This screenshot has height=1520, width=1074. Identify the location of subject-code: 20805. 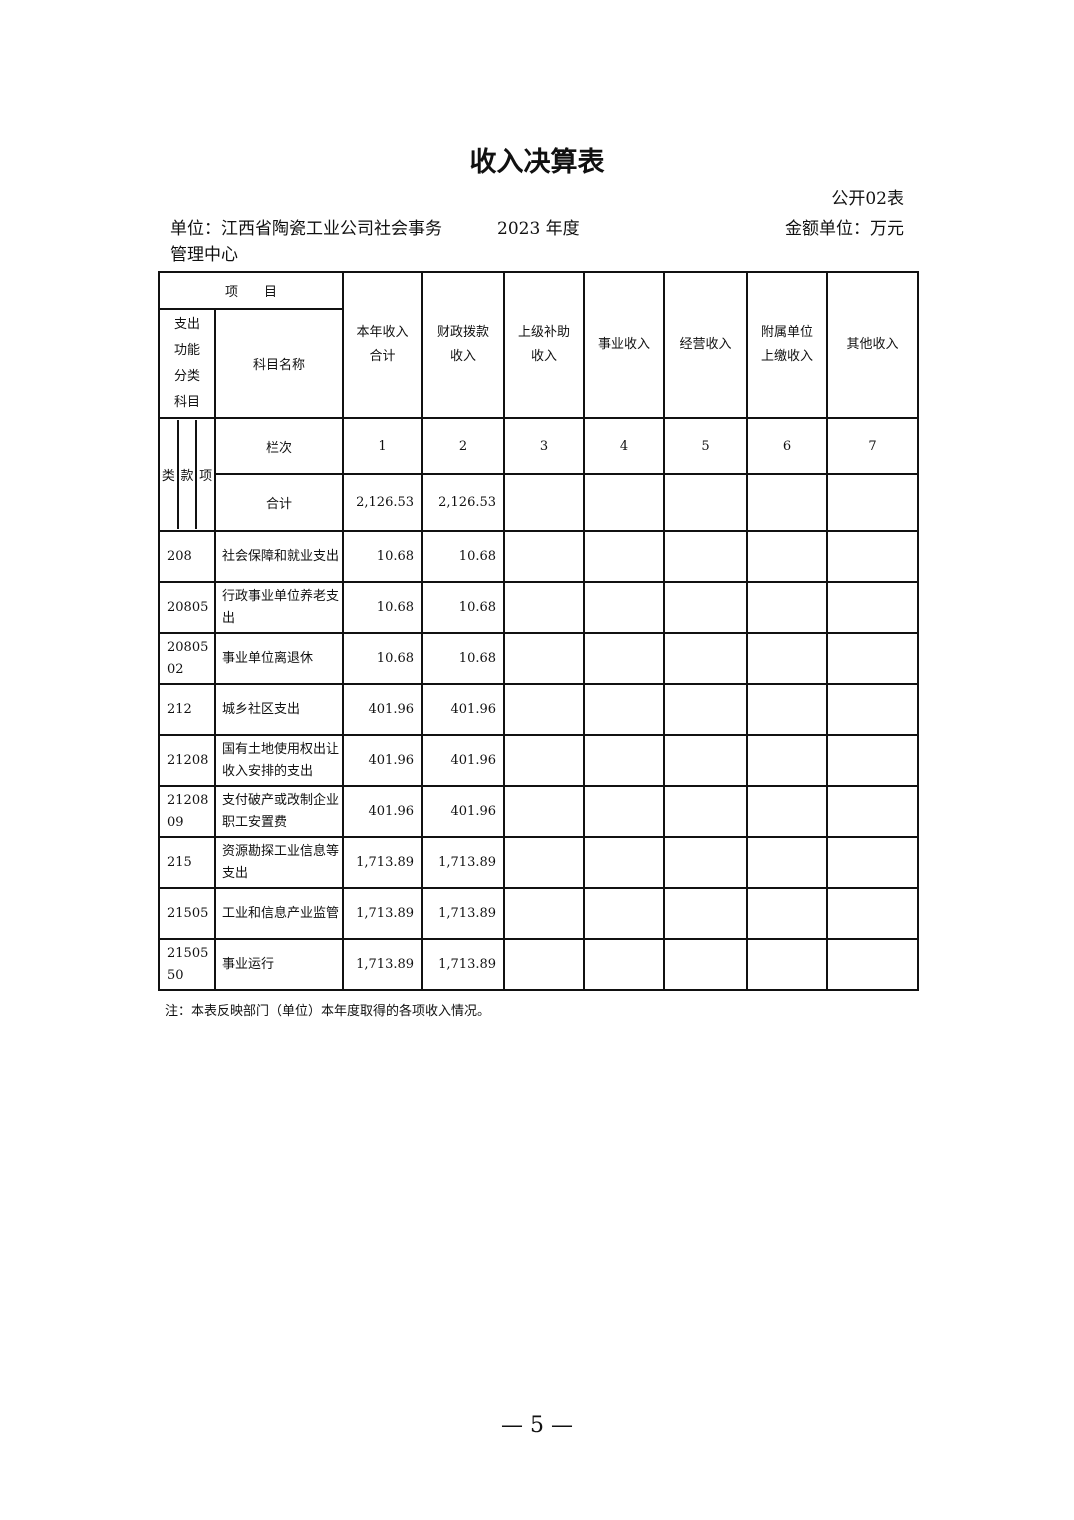
(187, 607).